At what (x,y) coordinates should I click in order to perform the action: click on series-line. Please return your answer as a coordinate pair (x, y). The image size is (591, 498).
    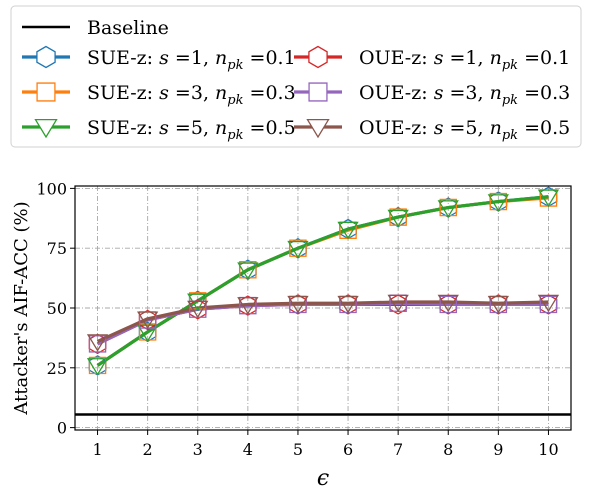
    Looking at the image, I should click on (322, 321).